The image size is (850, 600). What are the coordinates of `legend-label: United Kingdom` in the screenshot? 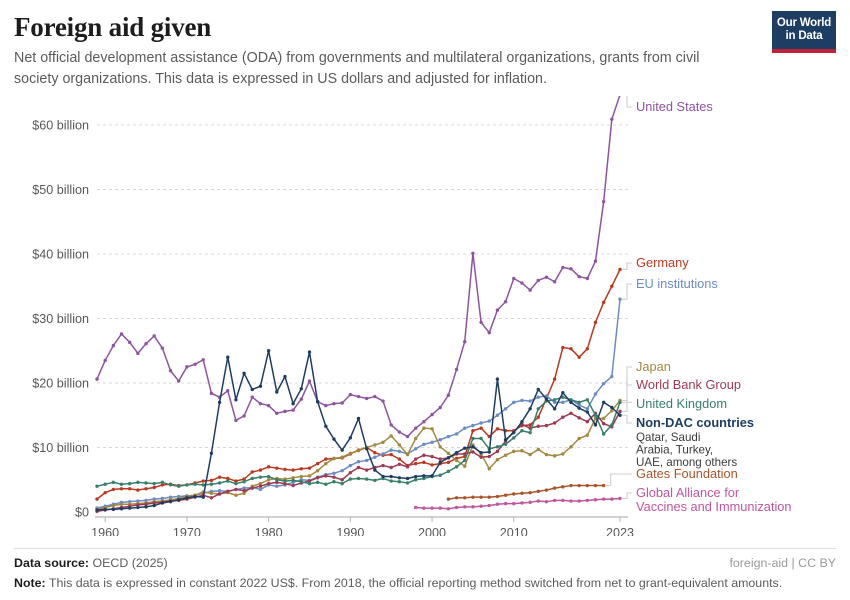 It's located at (681, 403).